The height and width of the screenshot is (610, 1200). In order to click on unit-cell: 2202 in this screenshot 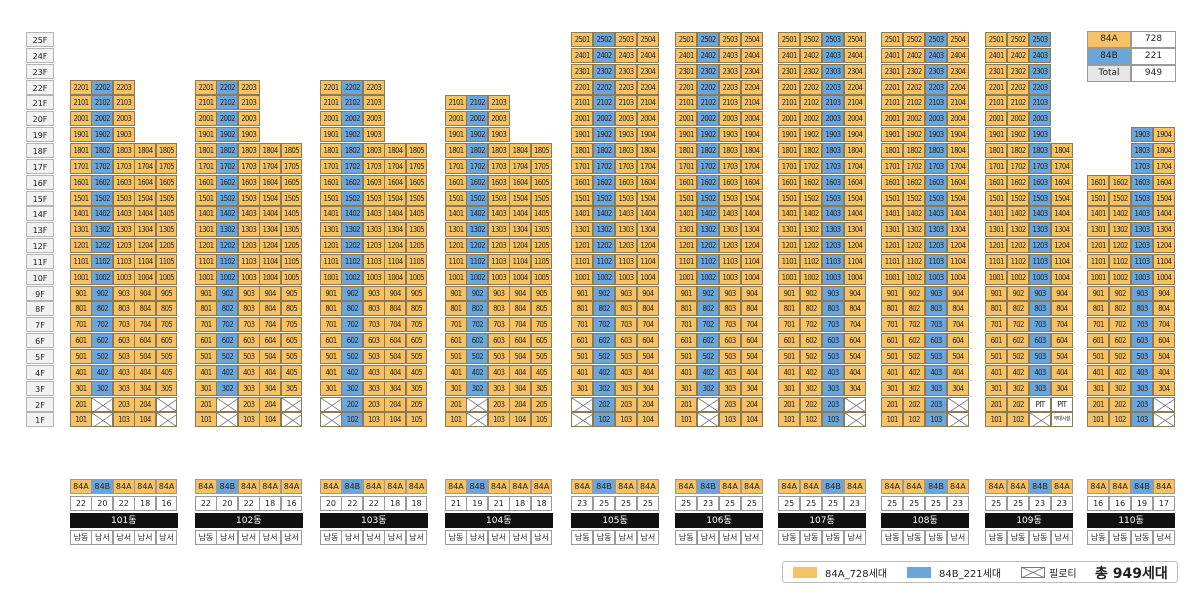, I will do `click(604, 87)`.